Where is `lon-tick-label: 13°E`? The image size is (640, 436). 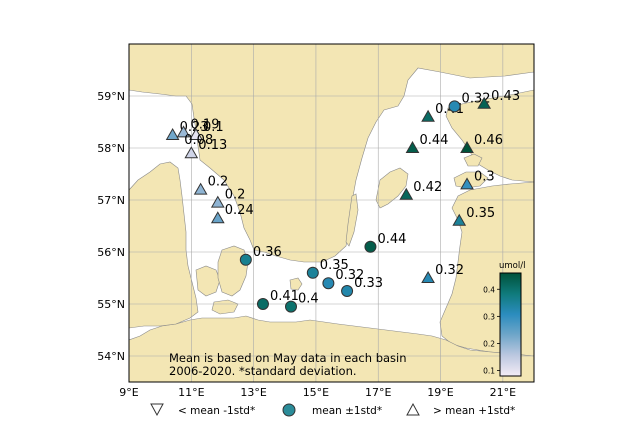
lon-tick-label: 13°E is located at coordinates (253, 392).